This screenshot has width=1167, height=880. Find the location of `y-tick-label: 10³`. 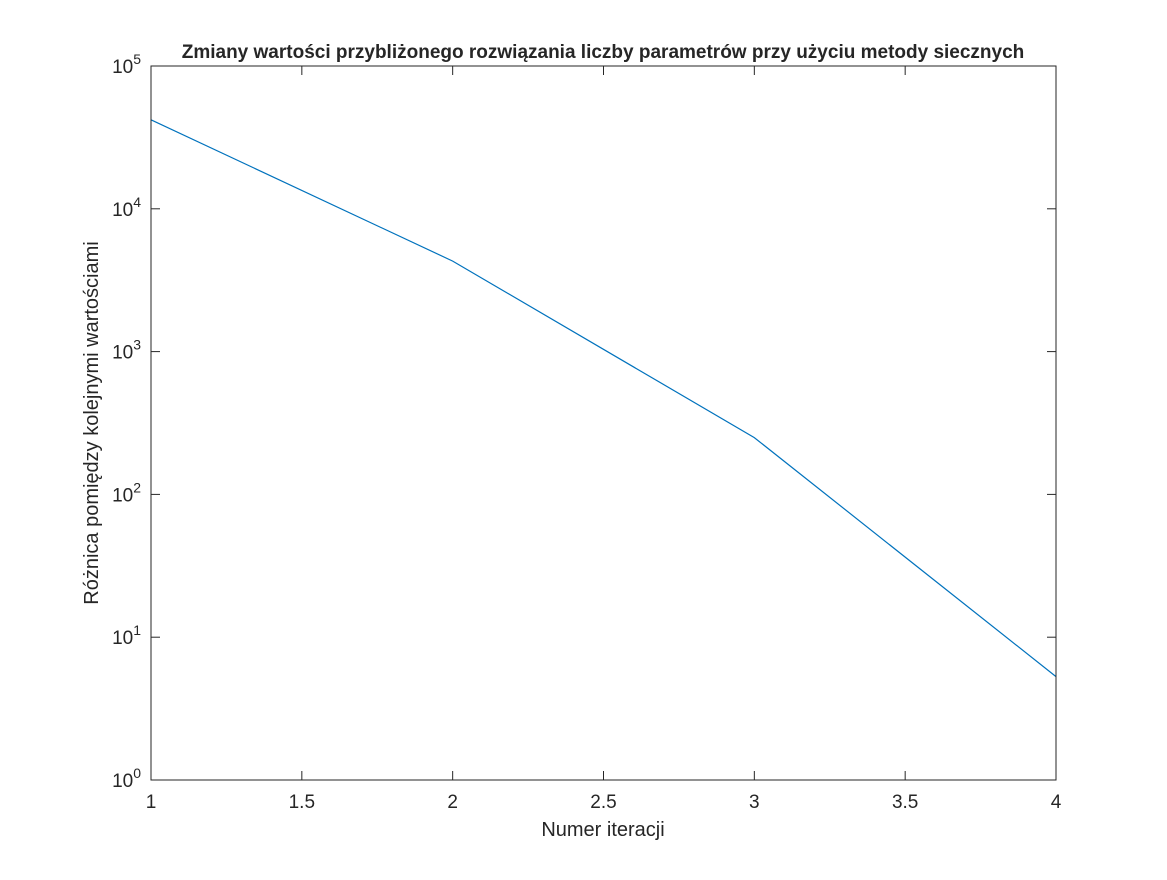

y-tick-label: 10³ is located at coordinates (126, 350).